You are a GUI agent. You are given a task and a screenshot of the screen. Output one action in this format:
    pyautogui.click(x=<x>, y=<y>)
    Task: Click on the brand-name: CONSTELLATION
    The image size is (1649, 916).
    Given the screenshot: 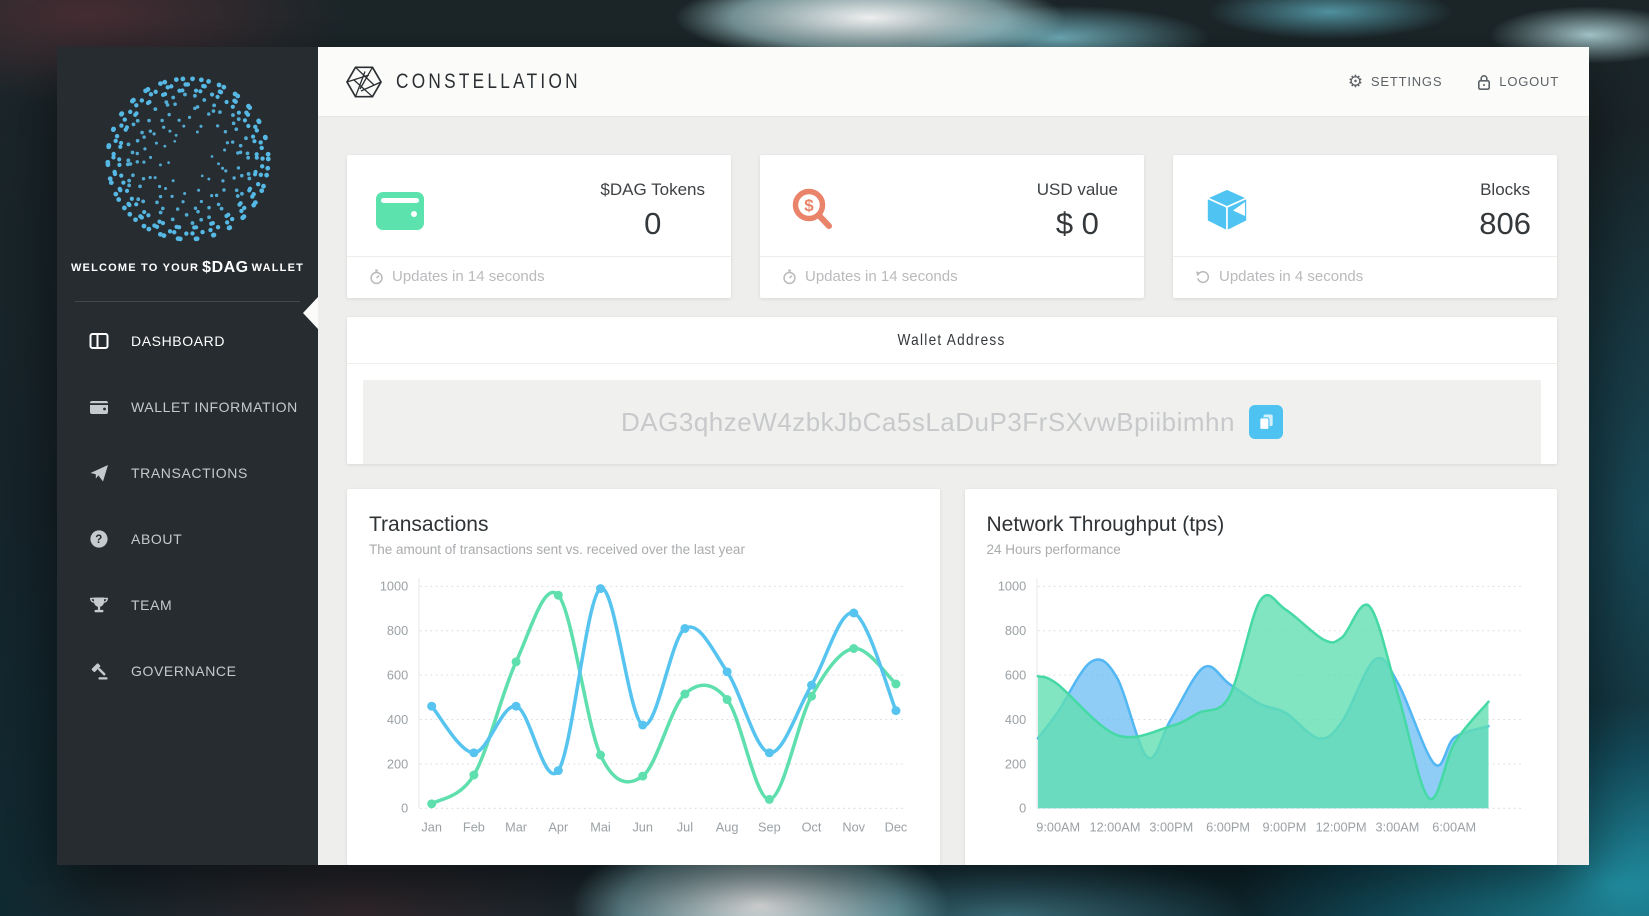 What is the action you would take?
    pyautogui.click(x=488, y=81)
    